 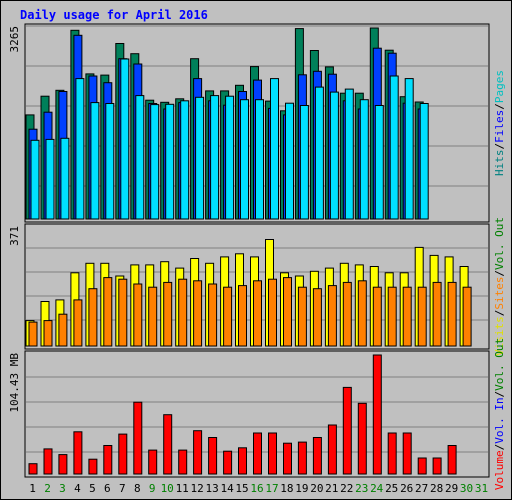 I want to click on x-tick-label-23: 23, so click(x=361, y=488).